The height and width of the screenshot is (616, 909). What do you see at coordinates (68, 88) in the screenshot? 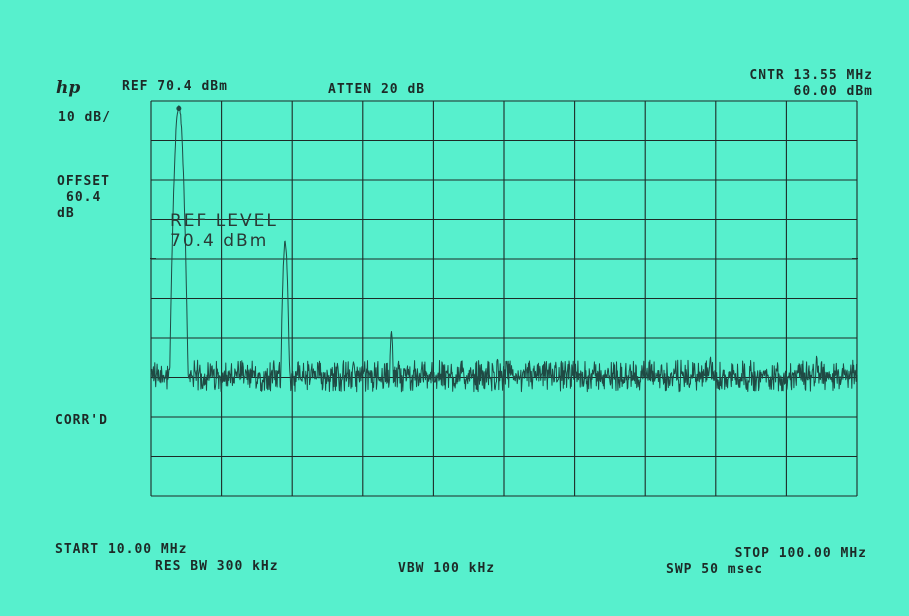
I see `hp-logo: hp` at bounding box center [68, 88].